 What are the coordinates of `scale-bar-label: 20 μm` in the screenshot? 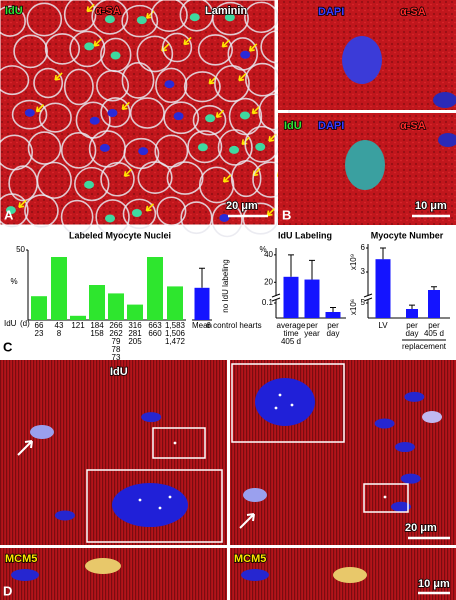 It's located at (421, 528).